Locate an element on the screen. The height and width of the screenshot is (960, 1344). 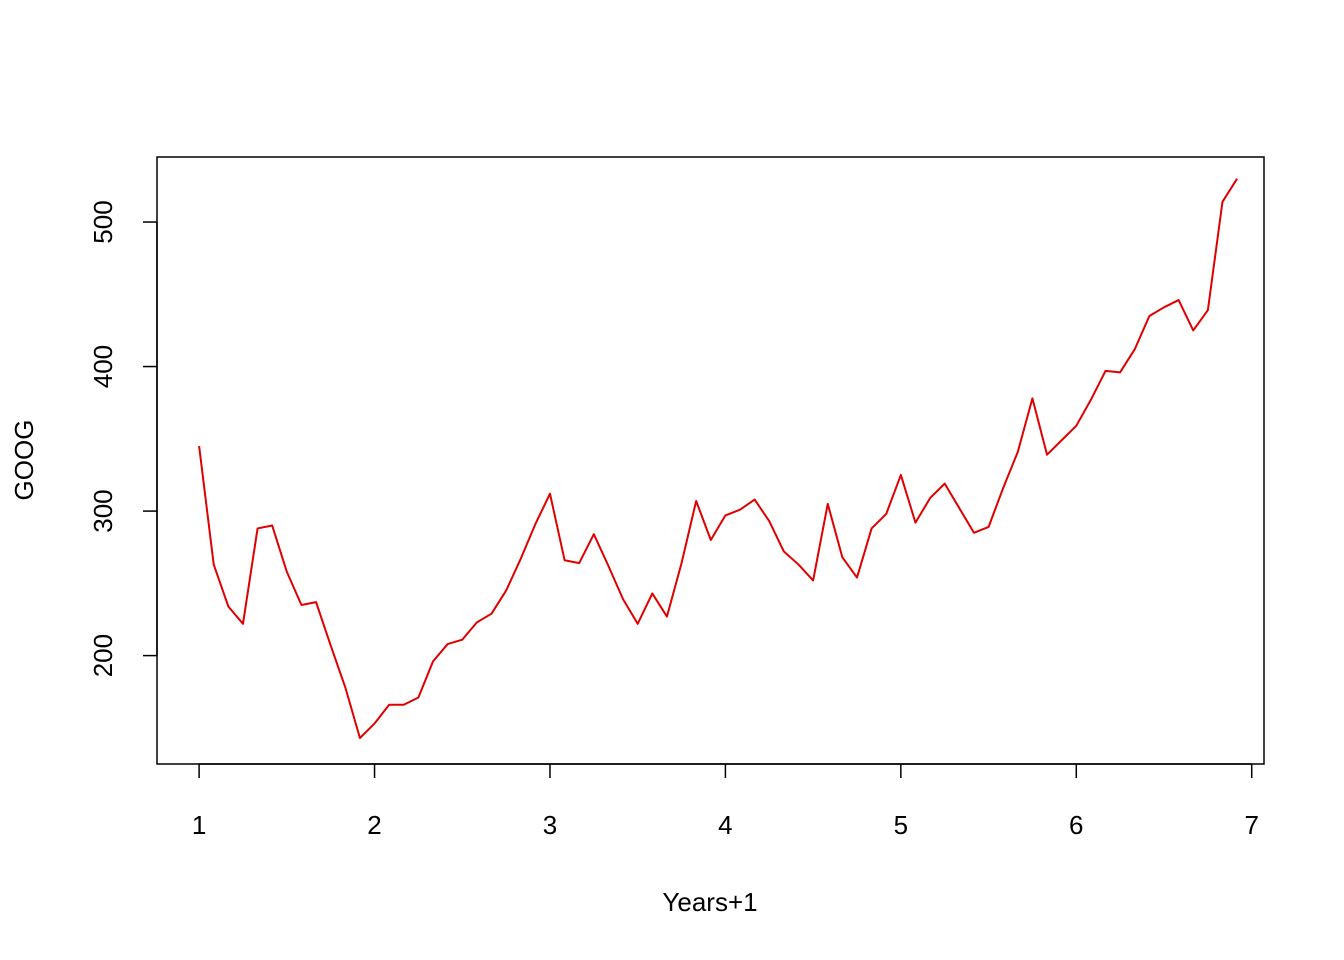
y-tick-label: 400 is located at coordinates (103, 366).